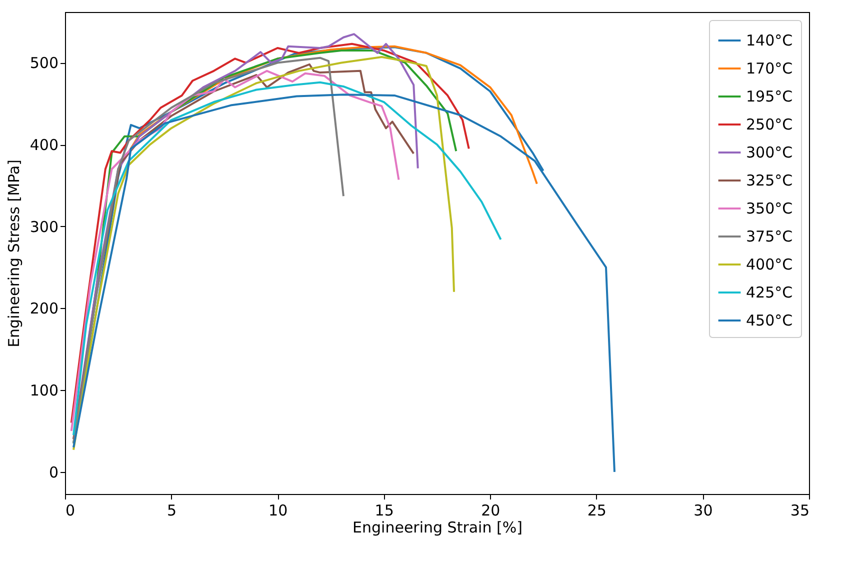 Image resolution: width=859 pixels, height=563 pixels. Describe the element at coordinates (800, 511) in the screenshot. I see `x-tick-label: 35` at that location.